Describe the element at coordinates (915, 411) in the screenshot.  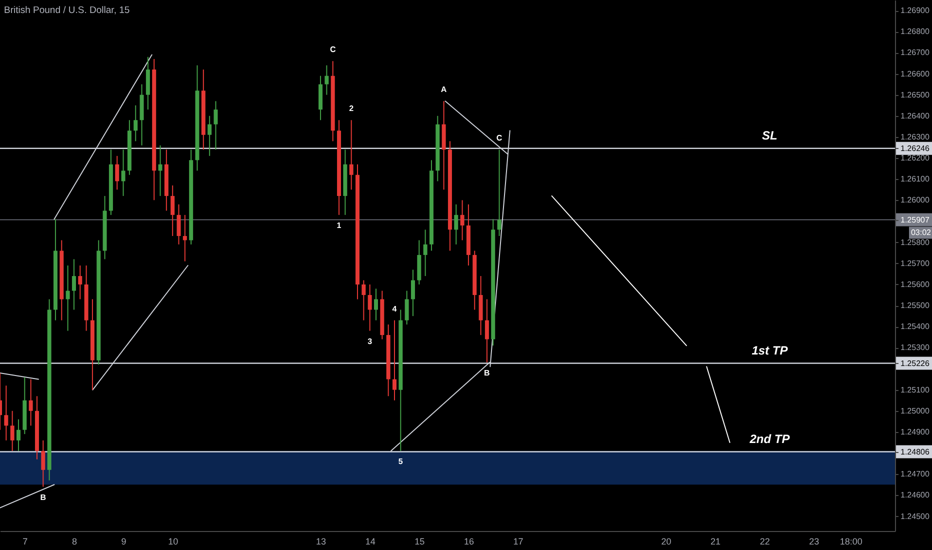
I see `y-tick-label: 1.25000` at that location.